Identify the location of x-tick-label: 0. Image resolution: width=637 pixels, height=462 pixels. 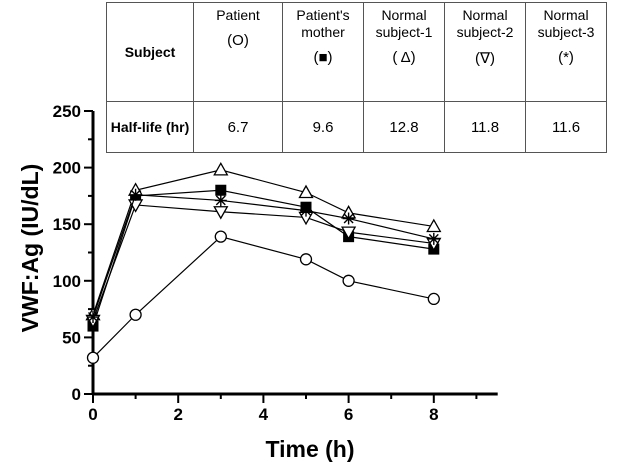
(92, 414).